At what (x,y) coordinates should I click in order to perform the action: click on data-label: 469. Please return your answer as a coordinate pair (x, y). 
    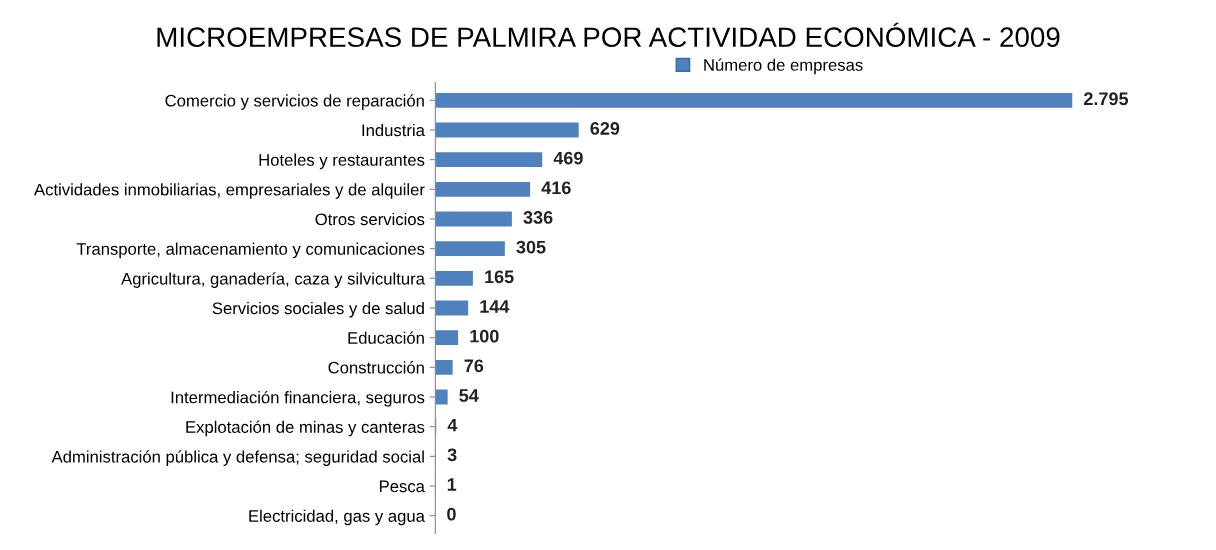
    Looking at the image, I should click on (568, 158).